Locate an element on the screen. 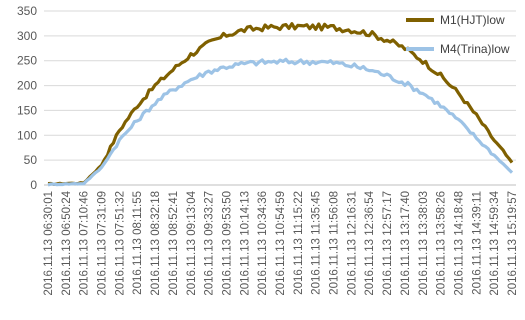 The height and width of the screenshot is (320, 525). y-tick-label: 100 is located at coordinates (27, 135).